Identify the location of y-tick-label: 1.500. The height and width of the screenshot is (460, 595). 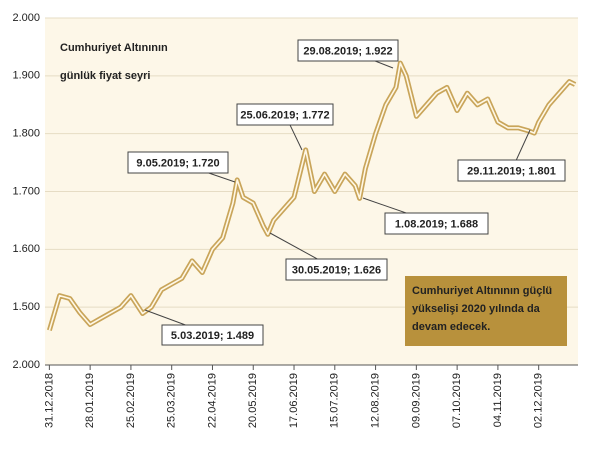
(26, 307).